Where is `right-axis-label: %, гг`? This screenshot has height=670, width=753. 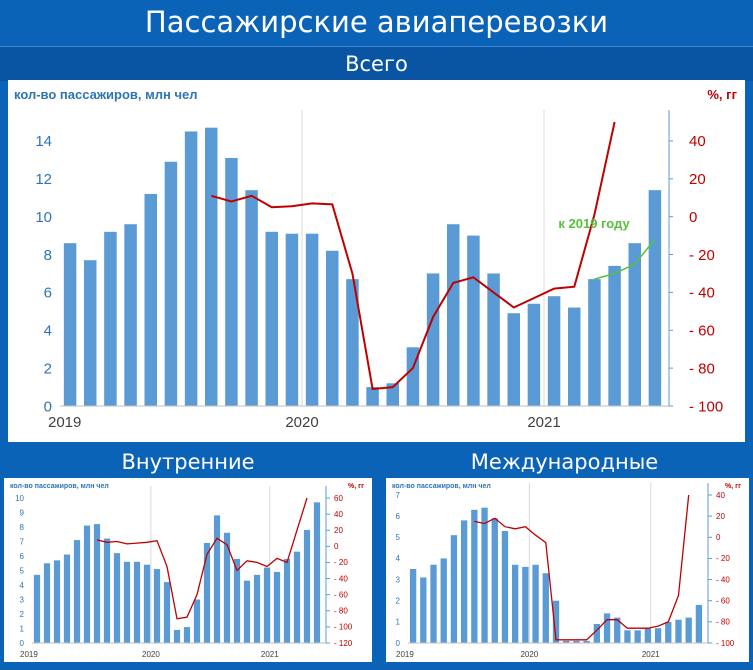
right-axis-label: %, гг is located at coordinates (722, 94).